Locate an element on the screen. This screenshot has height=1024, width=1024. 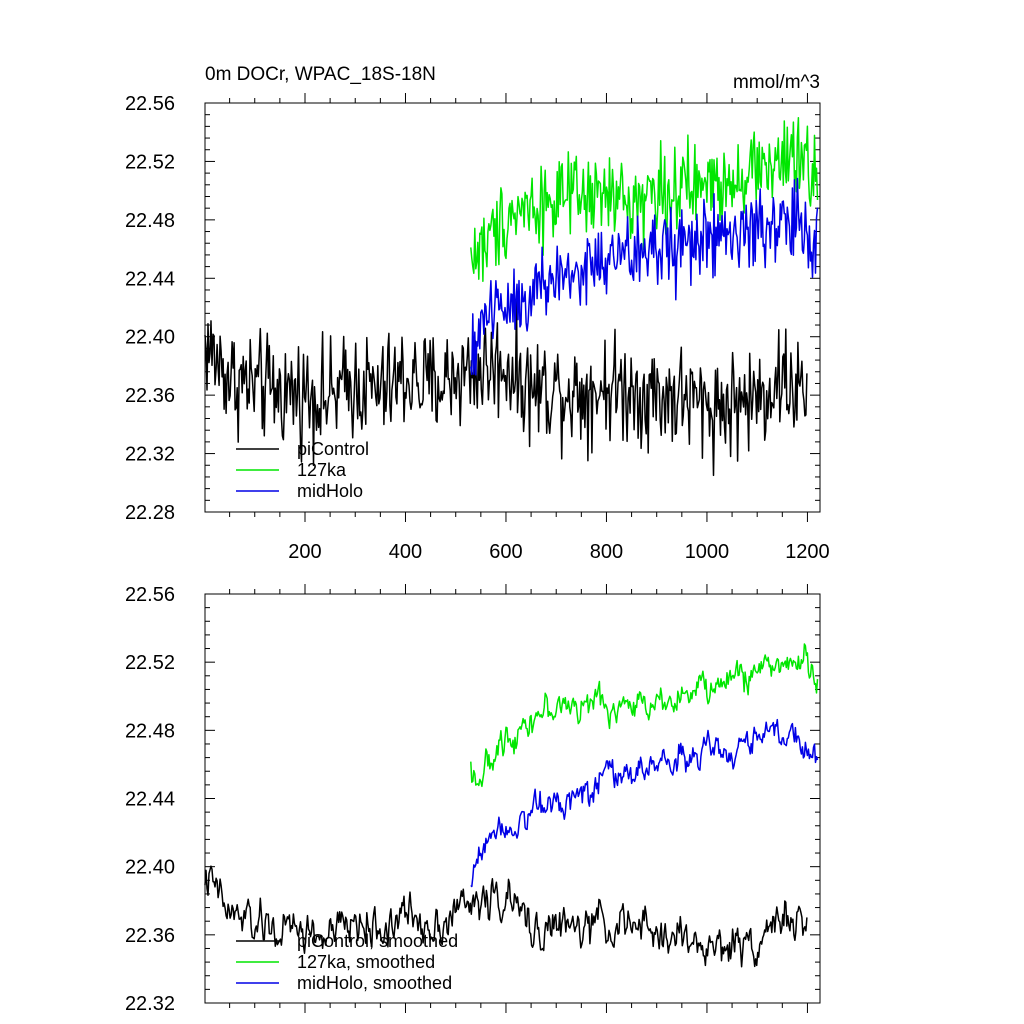
legend-label: piControl is located at coordinates (333, 449).